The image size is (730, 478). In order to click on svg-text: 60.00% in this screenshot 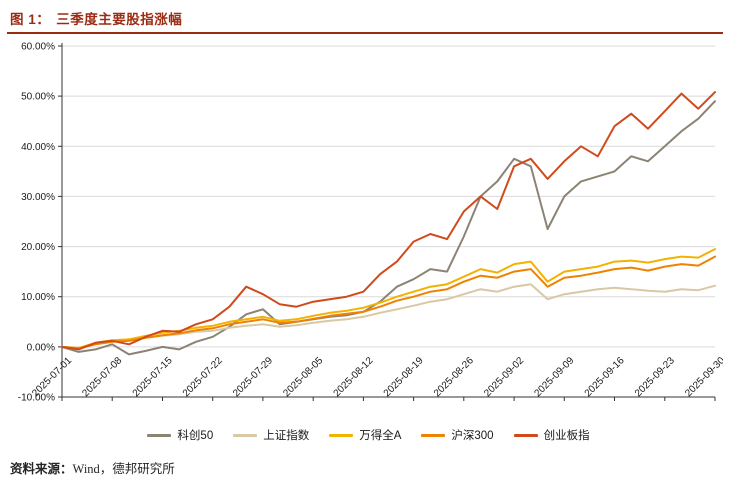, I will do `click(38, 47)`.